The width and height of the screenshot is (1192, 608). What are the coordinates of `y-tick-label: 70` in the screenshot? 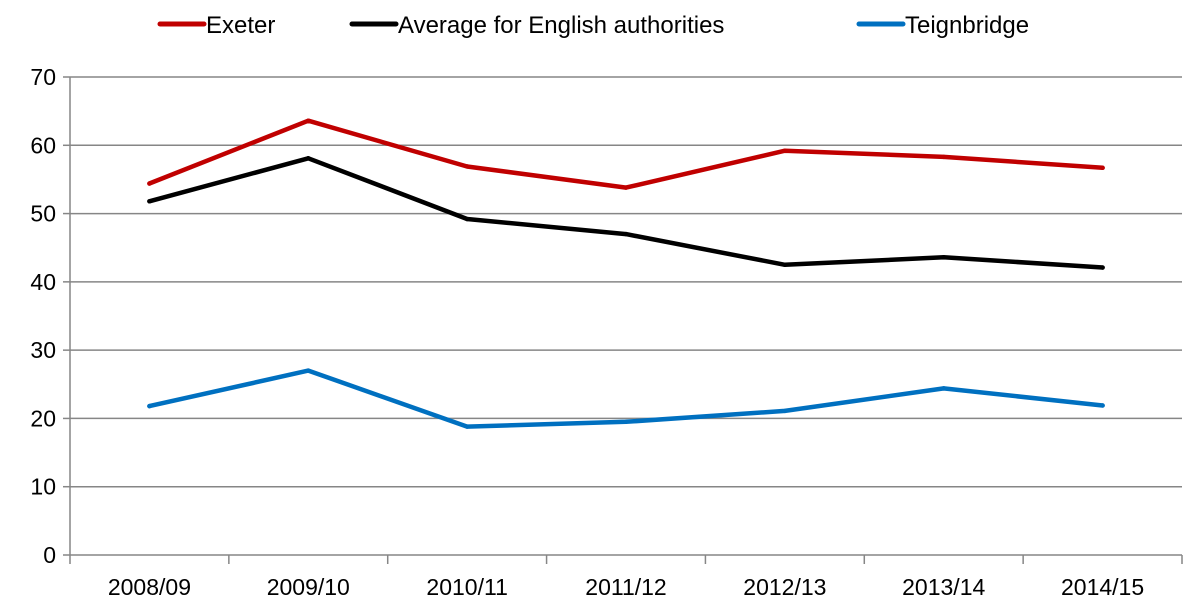 It's located at (43, 77).